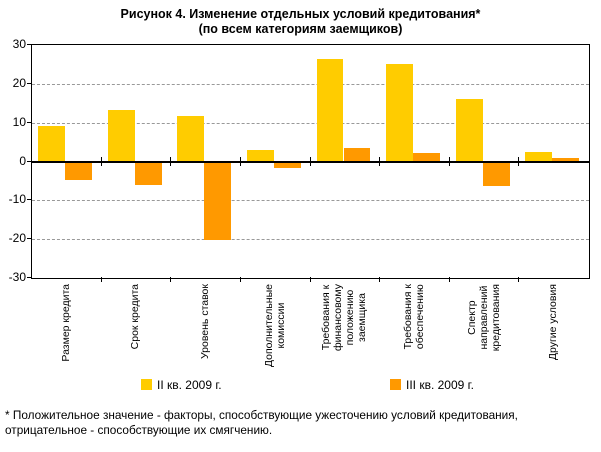  Describe the element at coordinates (191, 139) in the screenshot. I see `bar-series1-cat3` at that location.